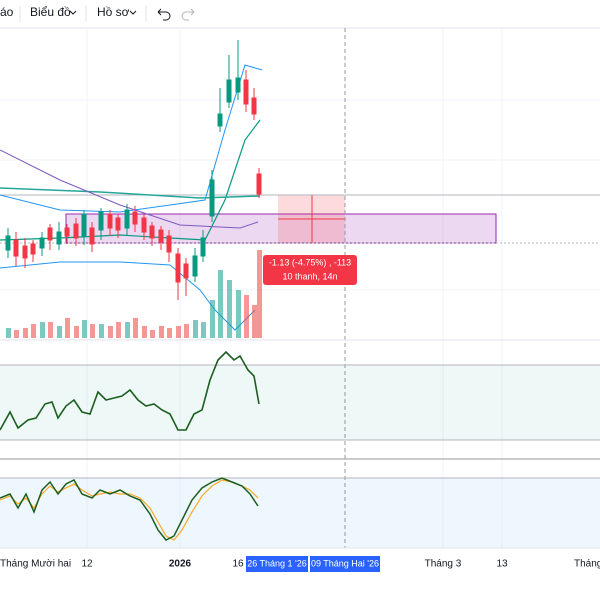 The height and width of the screenshot is (605, 600). I want to click on stoch-band, so click(300, 513).